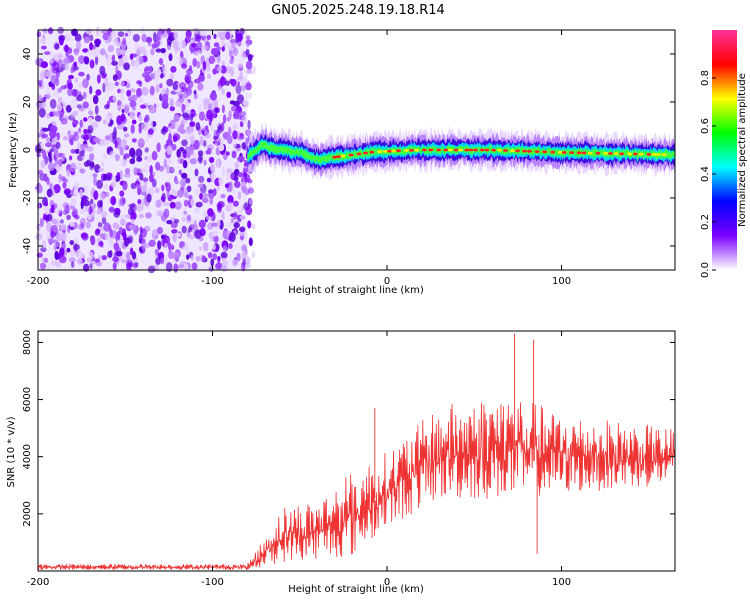 The width and height of the screenshot is (750, 600). What do you see at coordinates (27, 150) in the screenshot?
I see `y-tick-label: 0` at bounding box center [27, 150].